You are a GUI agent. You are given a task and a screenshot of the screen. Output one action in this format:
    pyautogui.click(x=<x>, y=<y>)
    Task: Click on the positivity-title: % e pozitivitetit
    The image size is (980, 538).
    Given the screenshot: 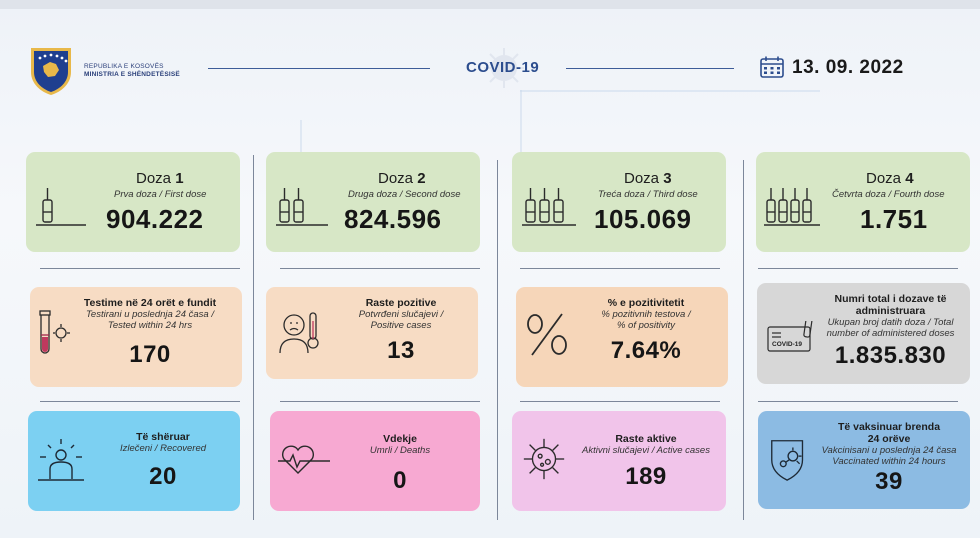 What is the action you would take?
    pyautogui.click(x=646, y=303)
    